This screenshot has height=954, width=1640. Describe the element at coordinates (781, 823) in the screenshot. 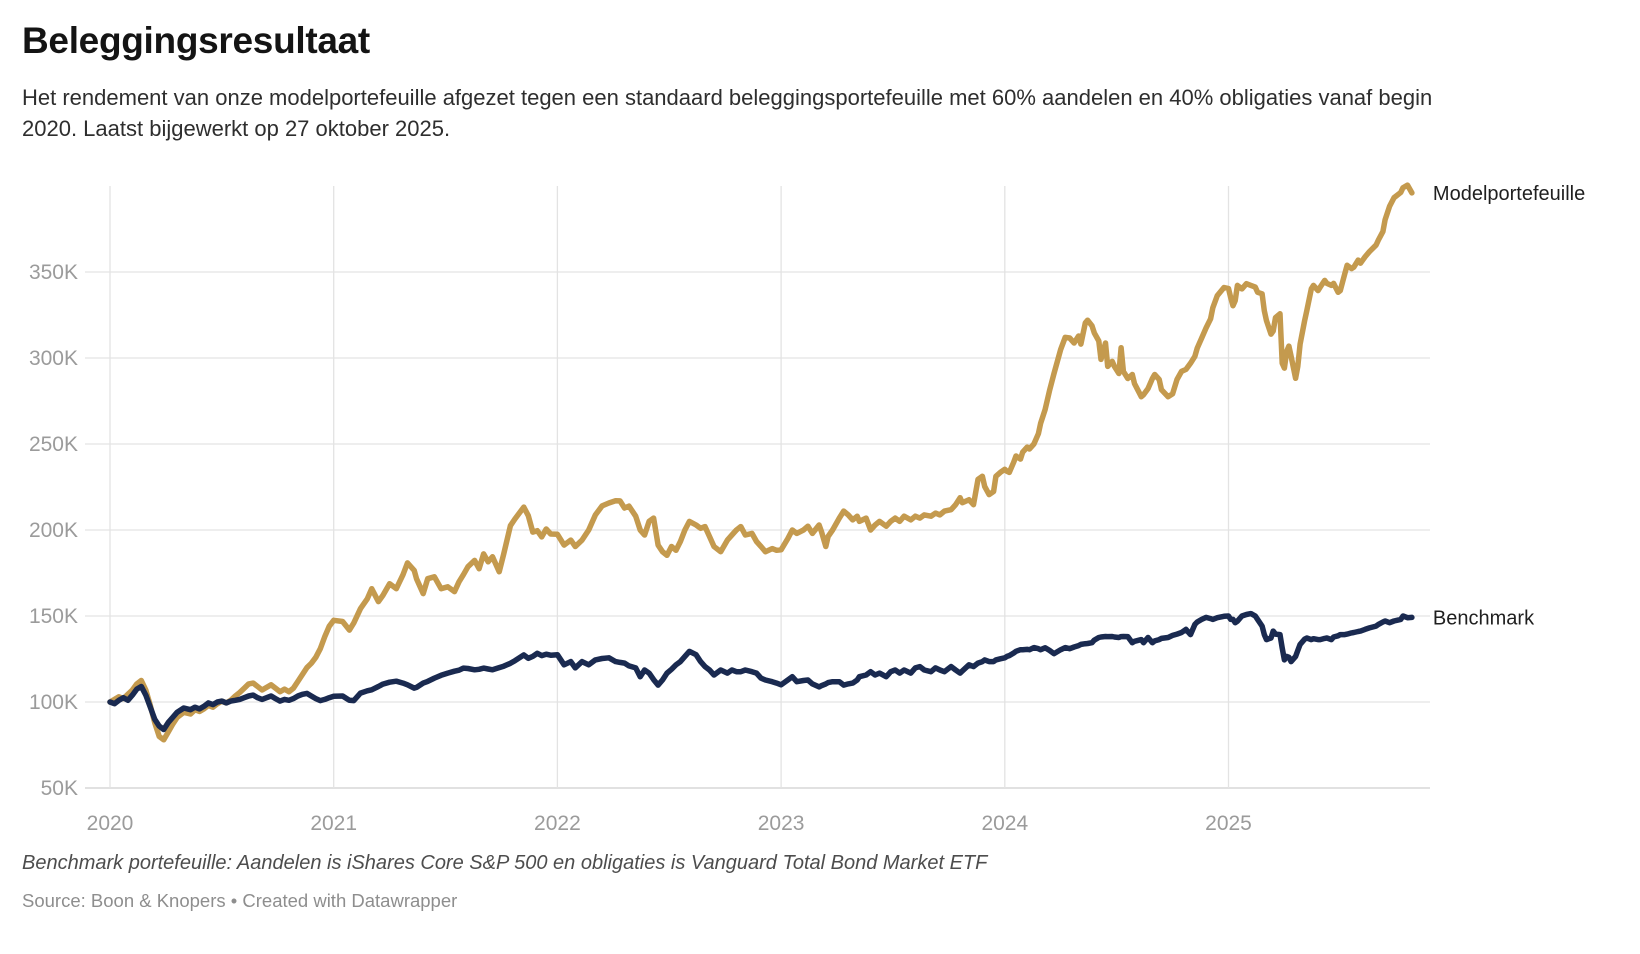

I see `x-tick-label-2023: 2023` at that location.